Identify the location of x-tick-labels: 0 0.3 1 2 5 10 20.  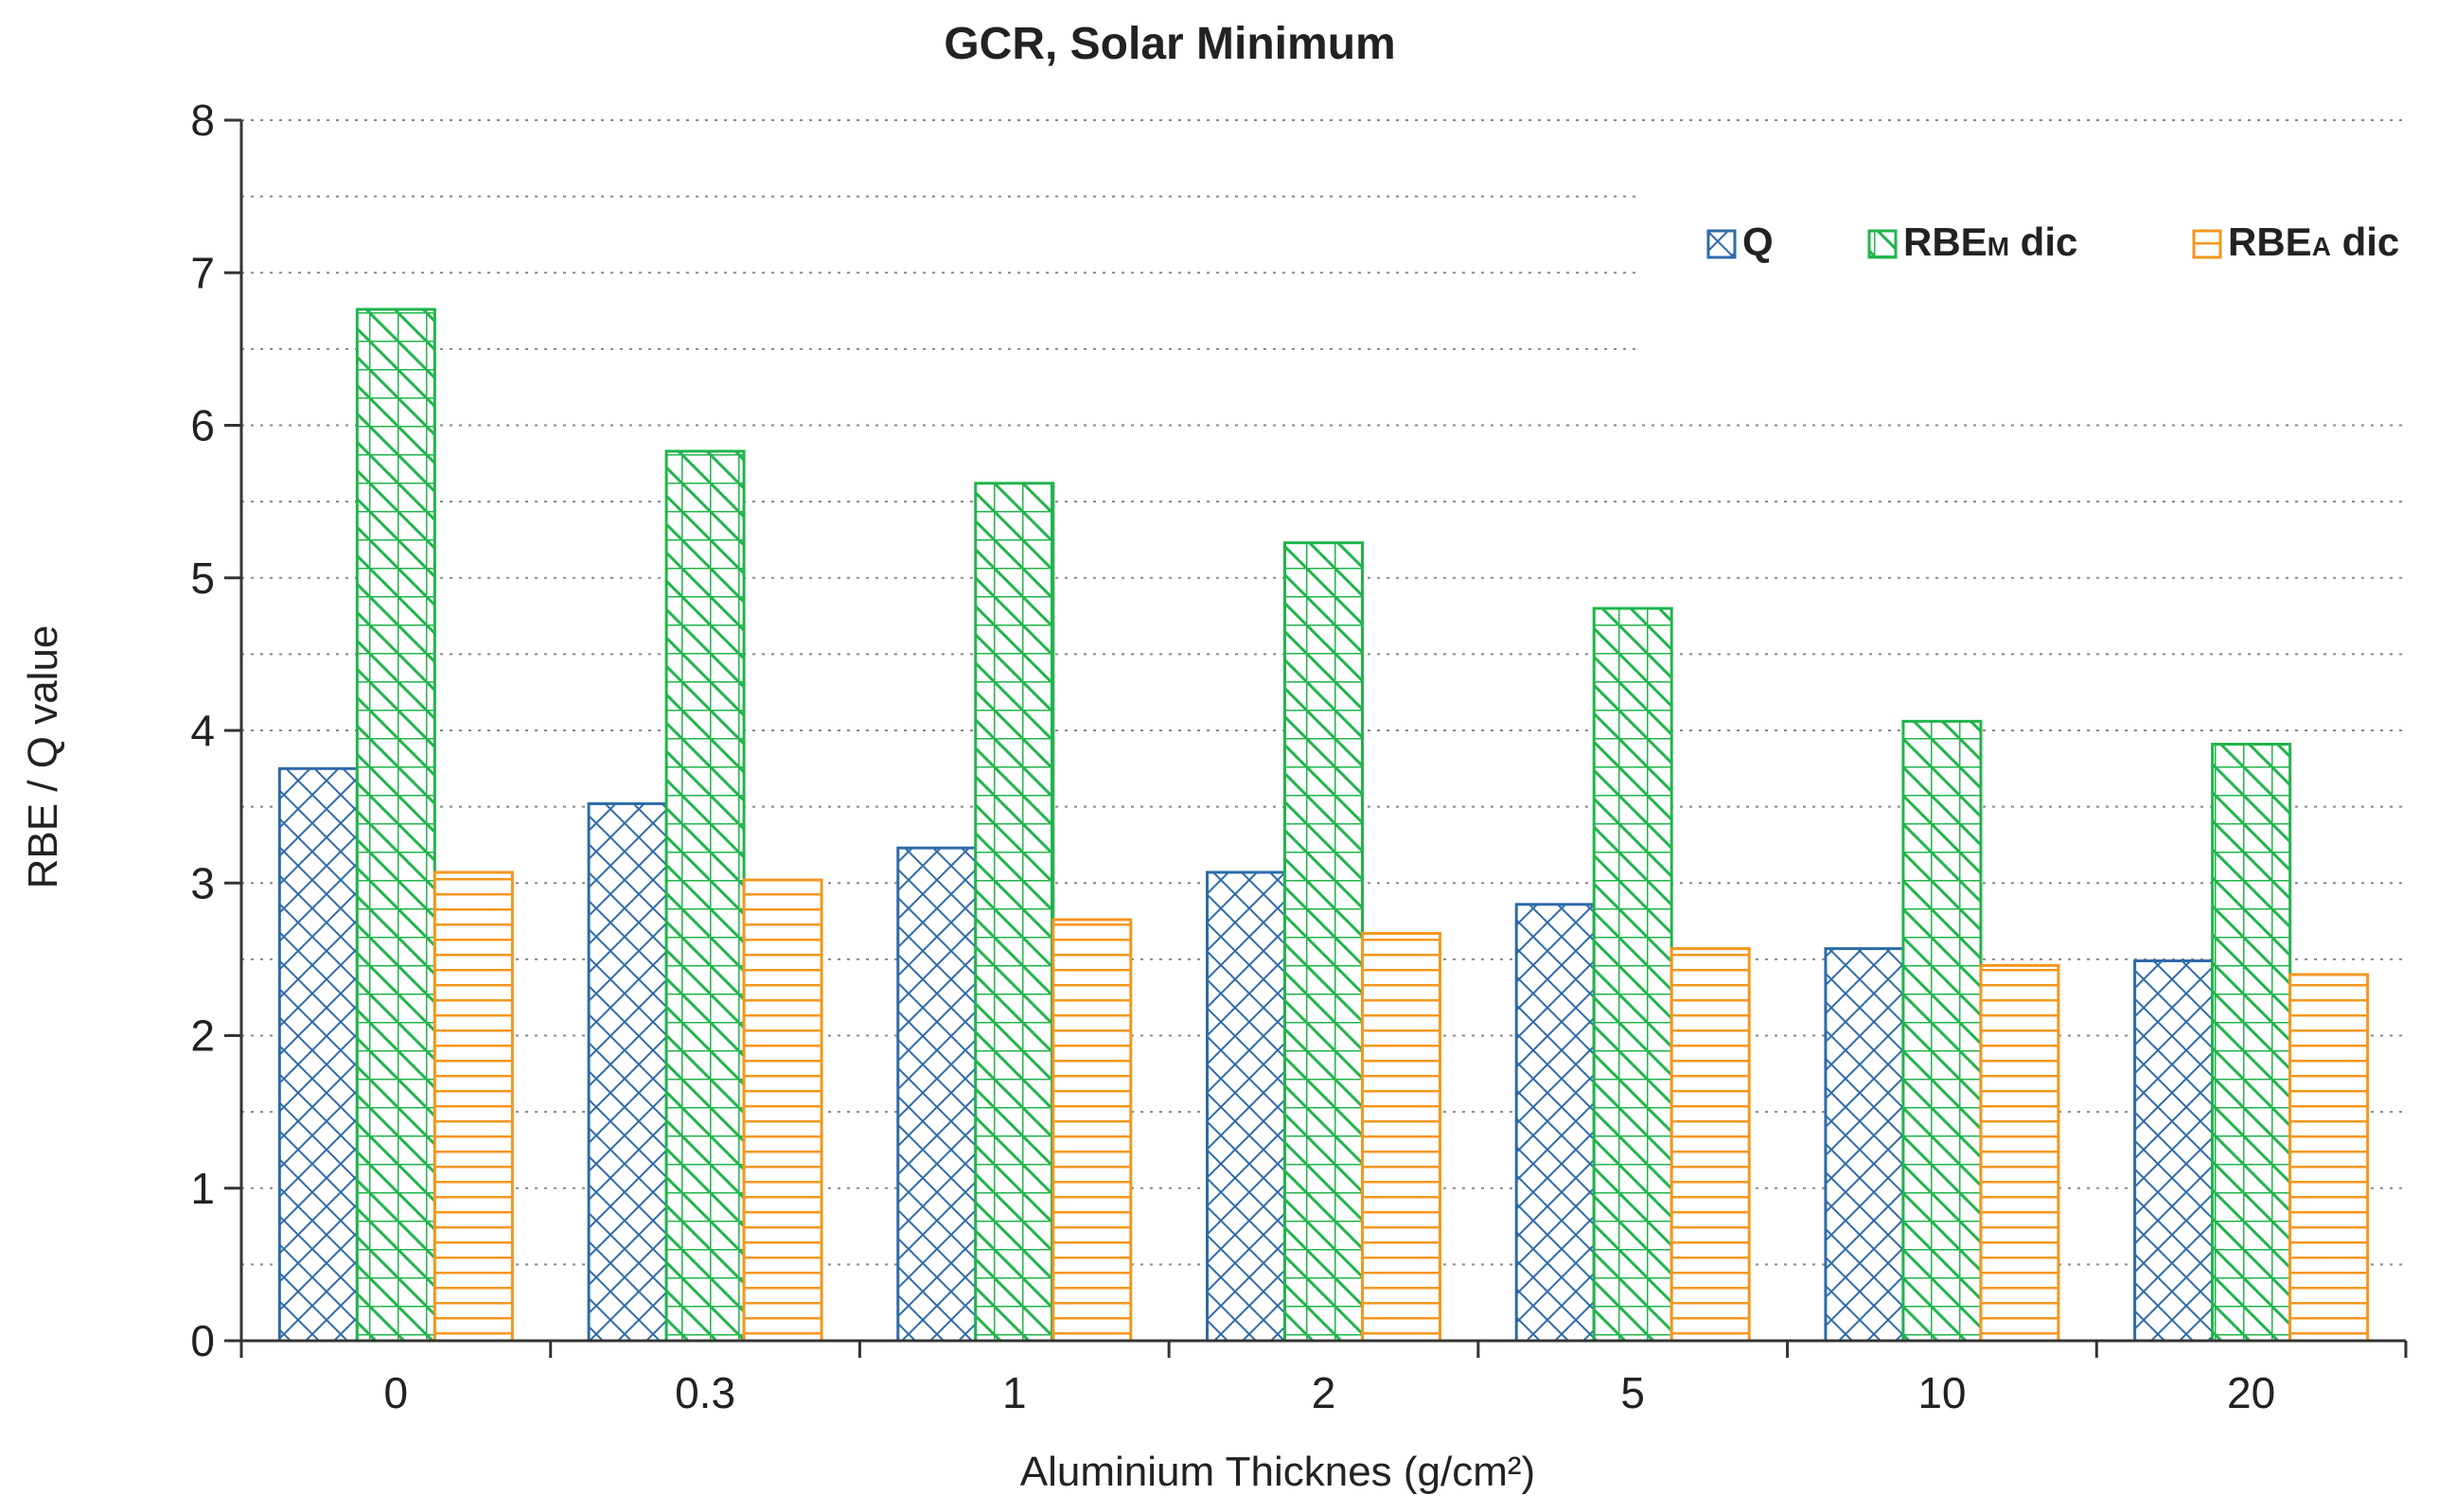
(1330, 1393).